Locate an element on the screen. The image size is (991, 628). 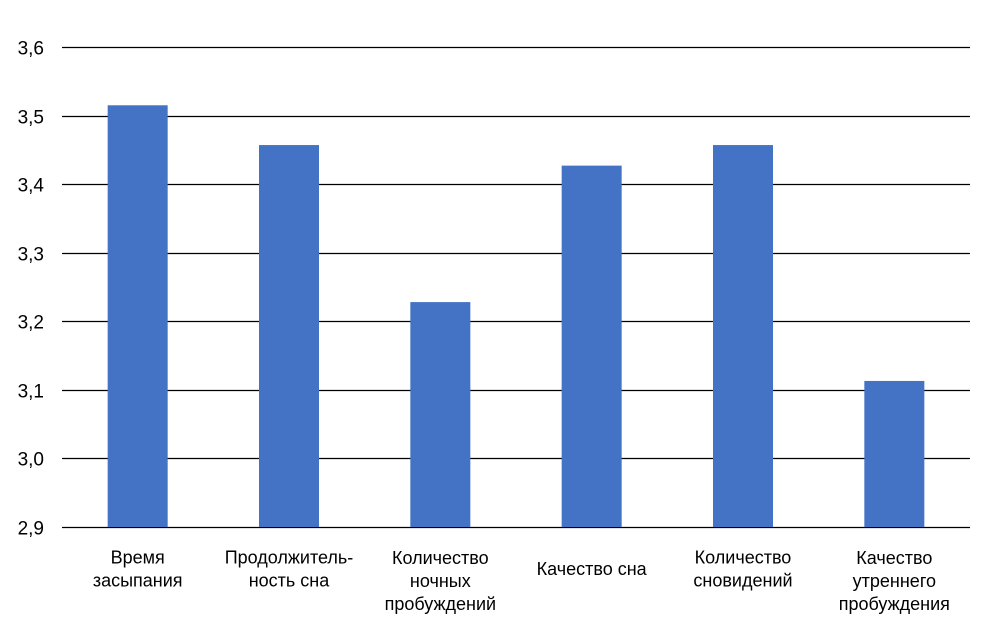
x-category-label: Количество сновидений is located at coordinates (742, 569).